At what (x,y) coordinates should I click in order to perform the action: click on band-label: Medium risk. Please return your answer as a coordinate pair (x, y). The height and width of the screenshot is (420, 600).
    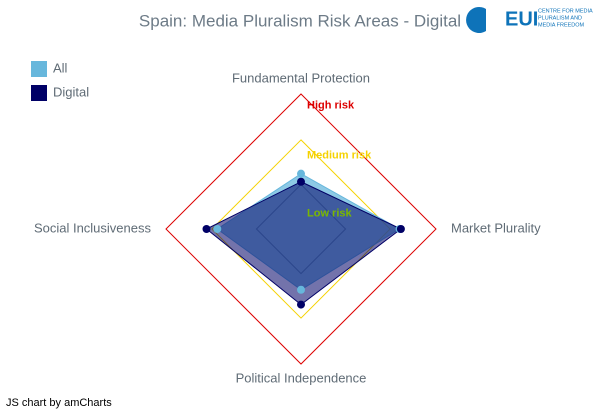
    Looking at the image, I should click on (339, 155).